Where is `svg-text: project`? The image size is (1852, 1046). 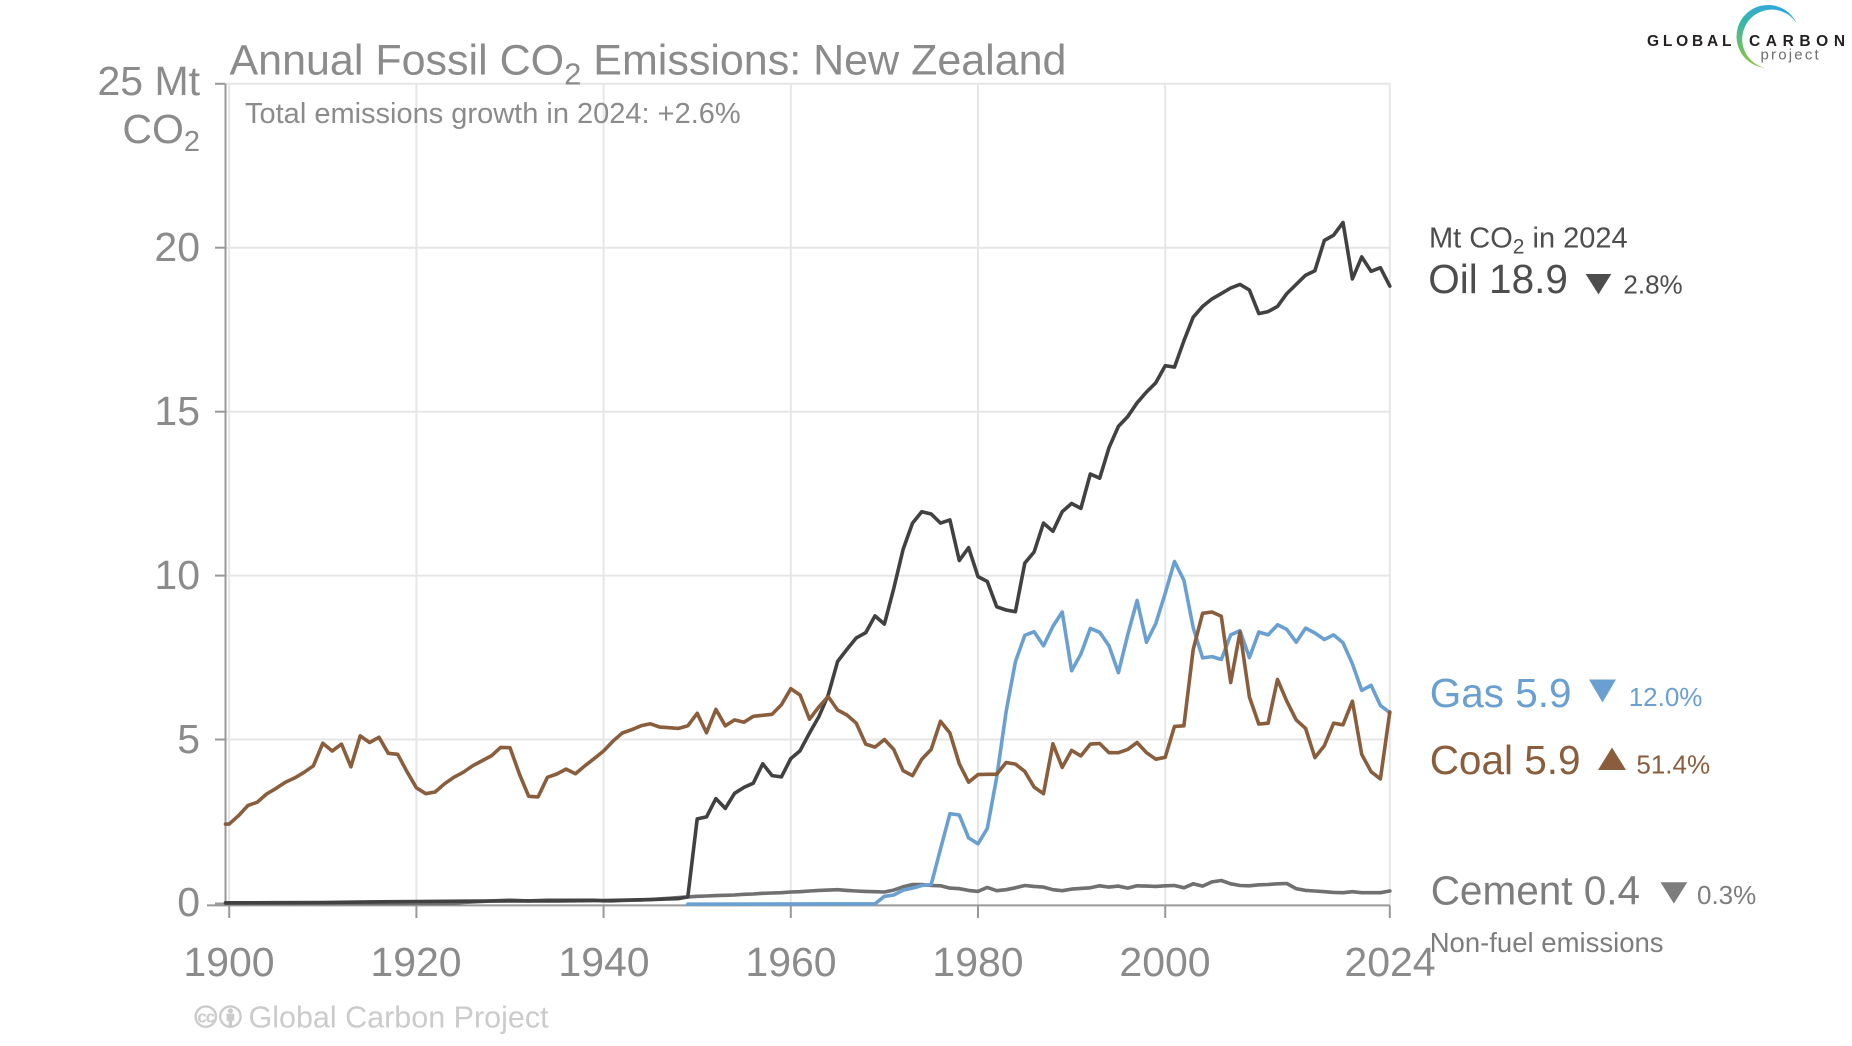 svg-text: project is located at coordinates (1791, 55).